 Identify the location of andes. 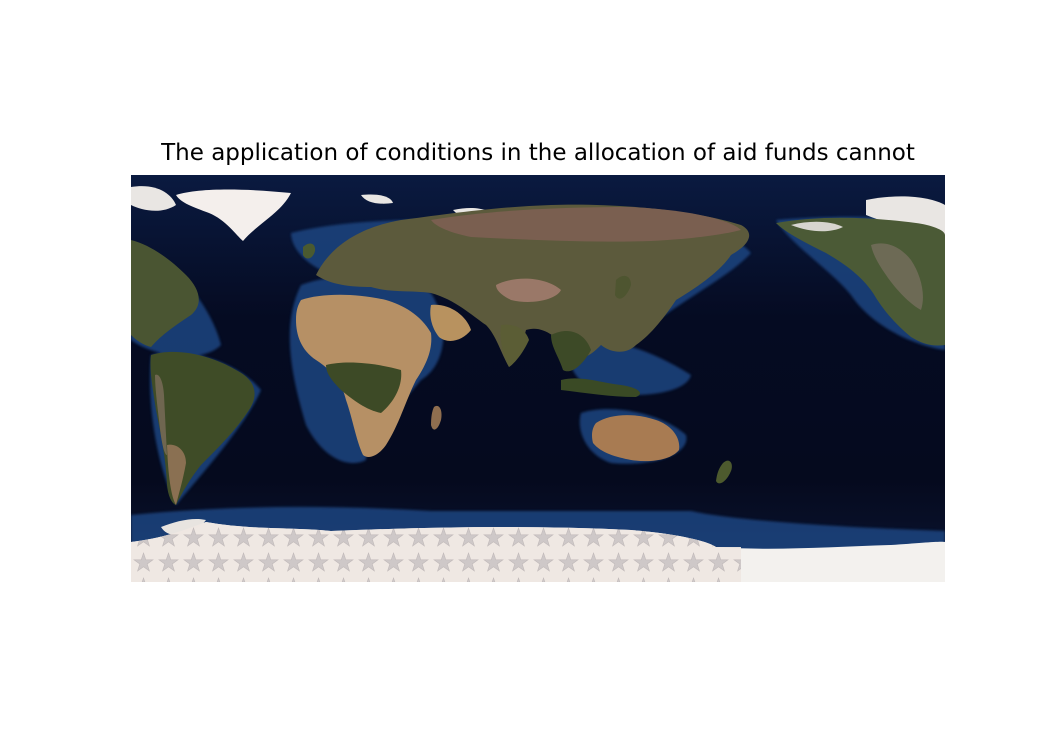
(161, 414).